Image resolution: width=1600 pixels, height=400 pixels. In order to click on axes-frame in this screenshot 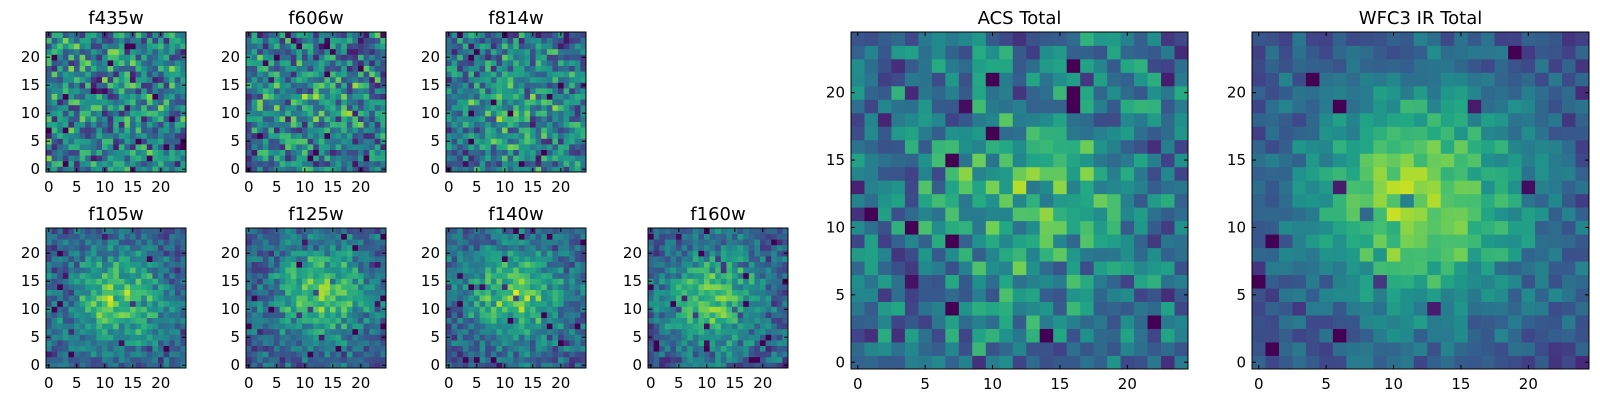, I will do `click(516, 102)`.